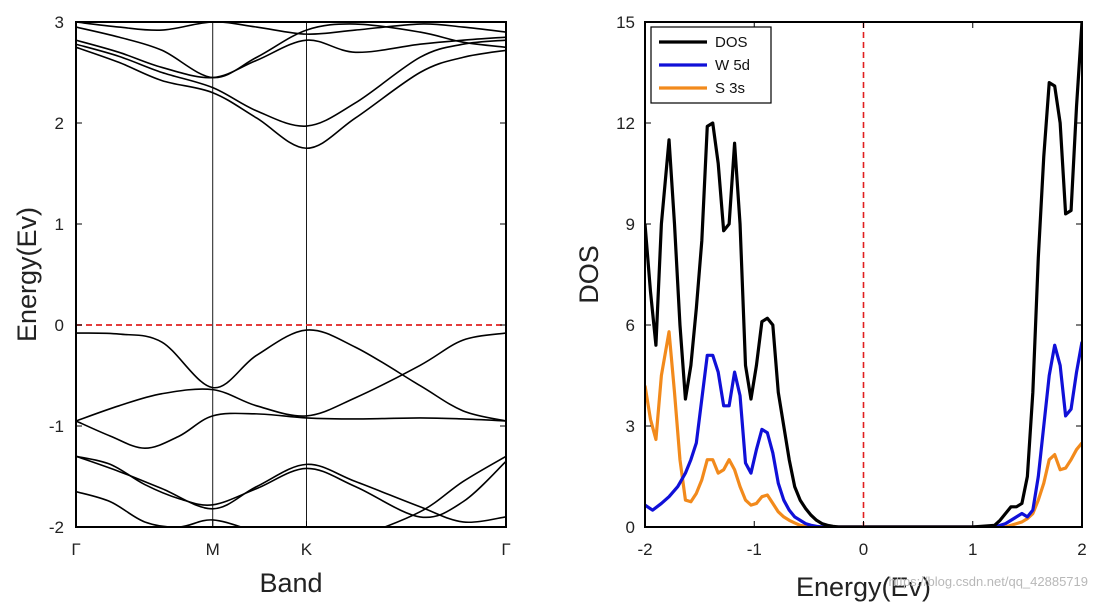 The width and height of the screenshot is (1094, 602). What do you see at coordinates (307, 549) in the screenshot?
I see `band-x-tick-label: K` at bounding box center [307, 549].